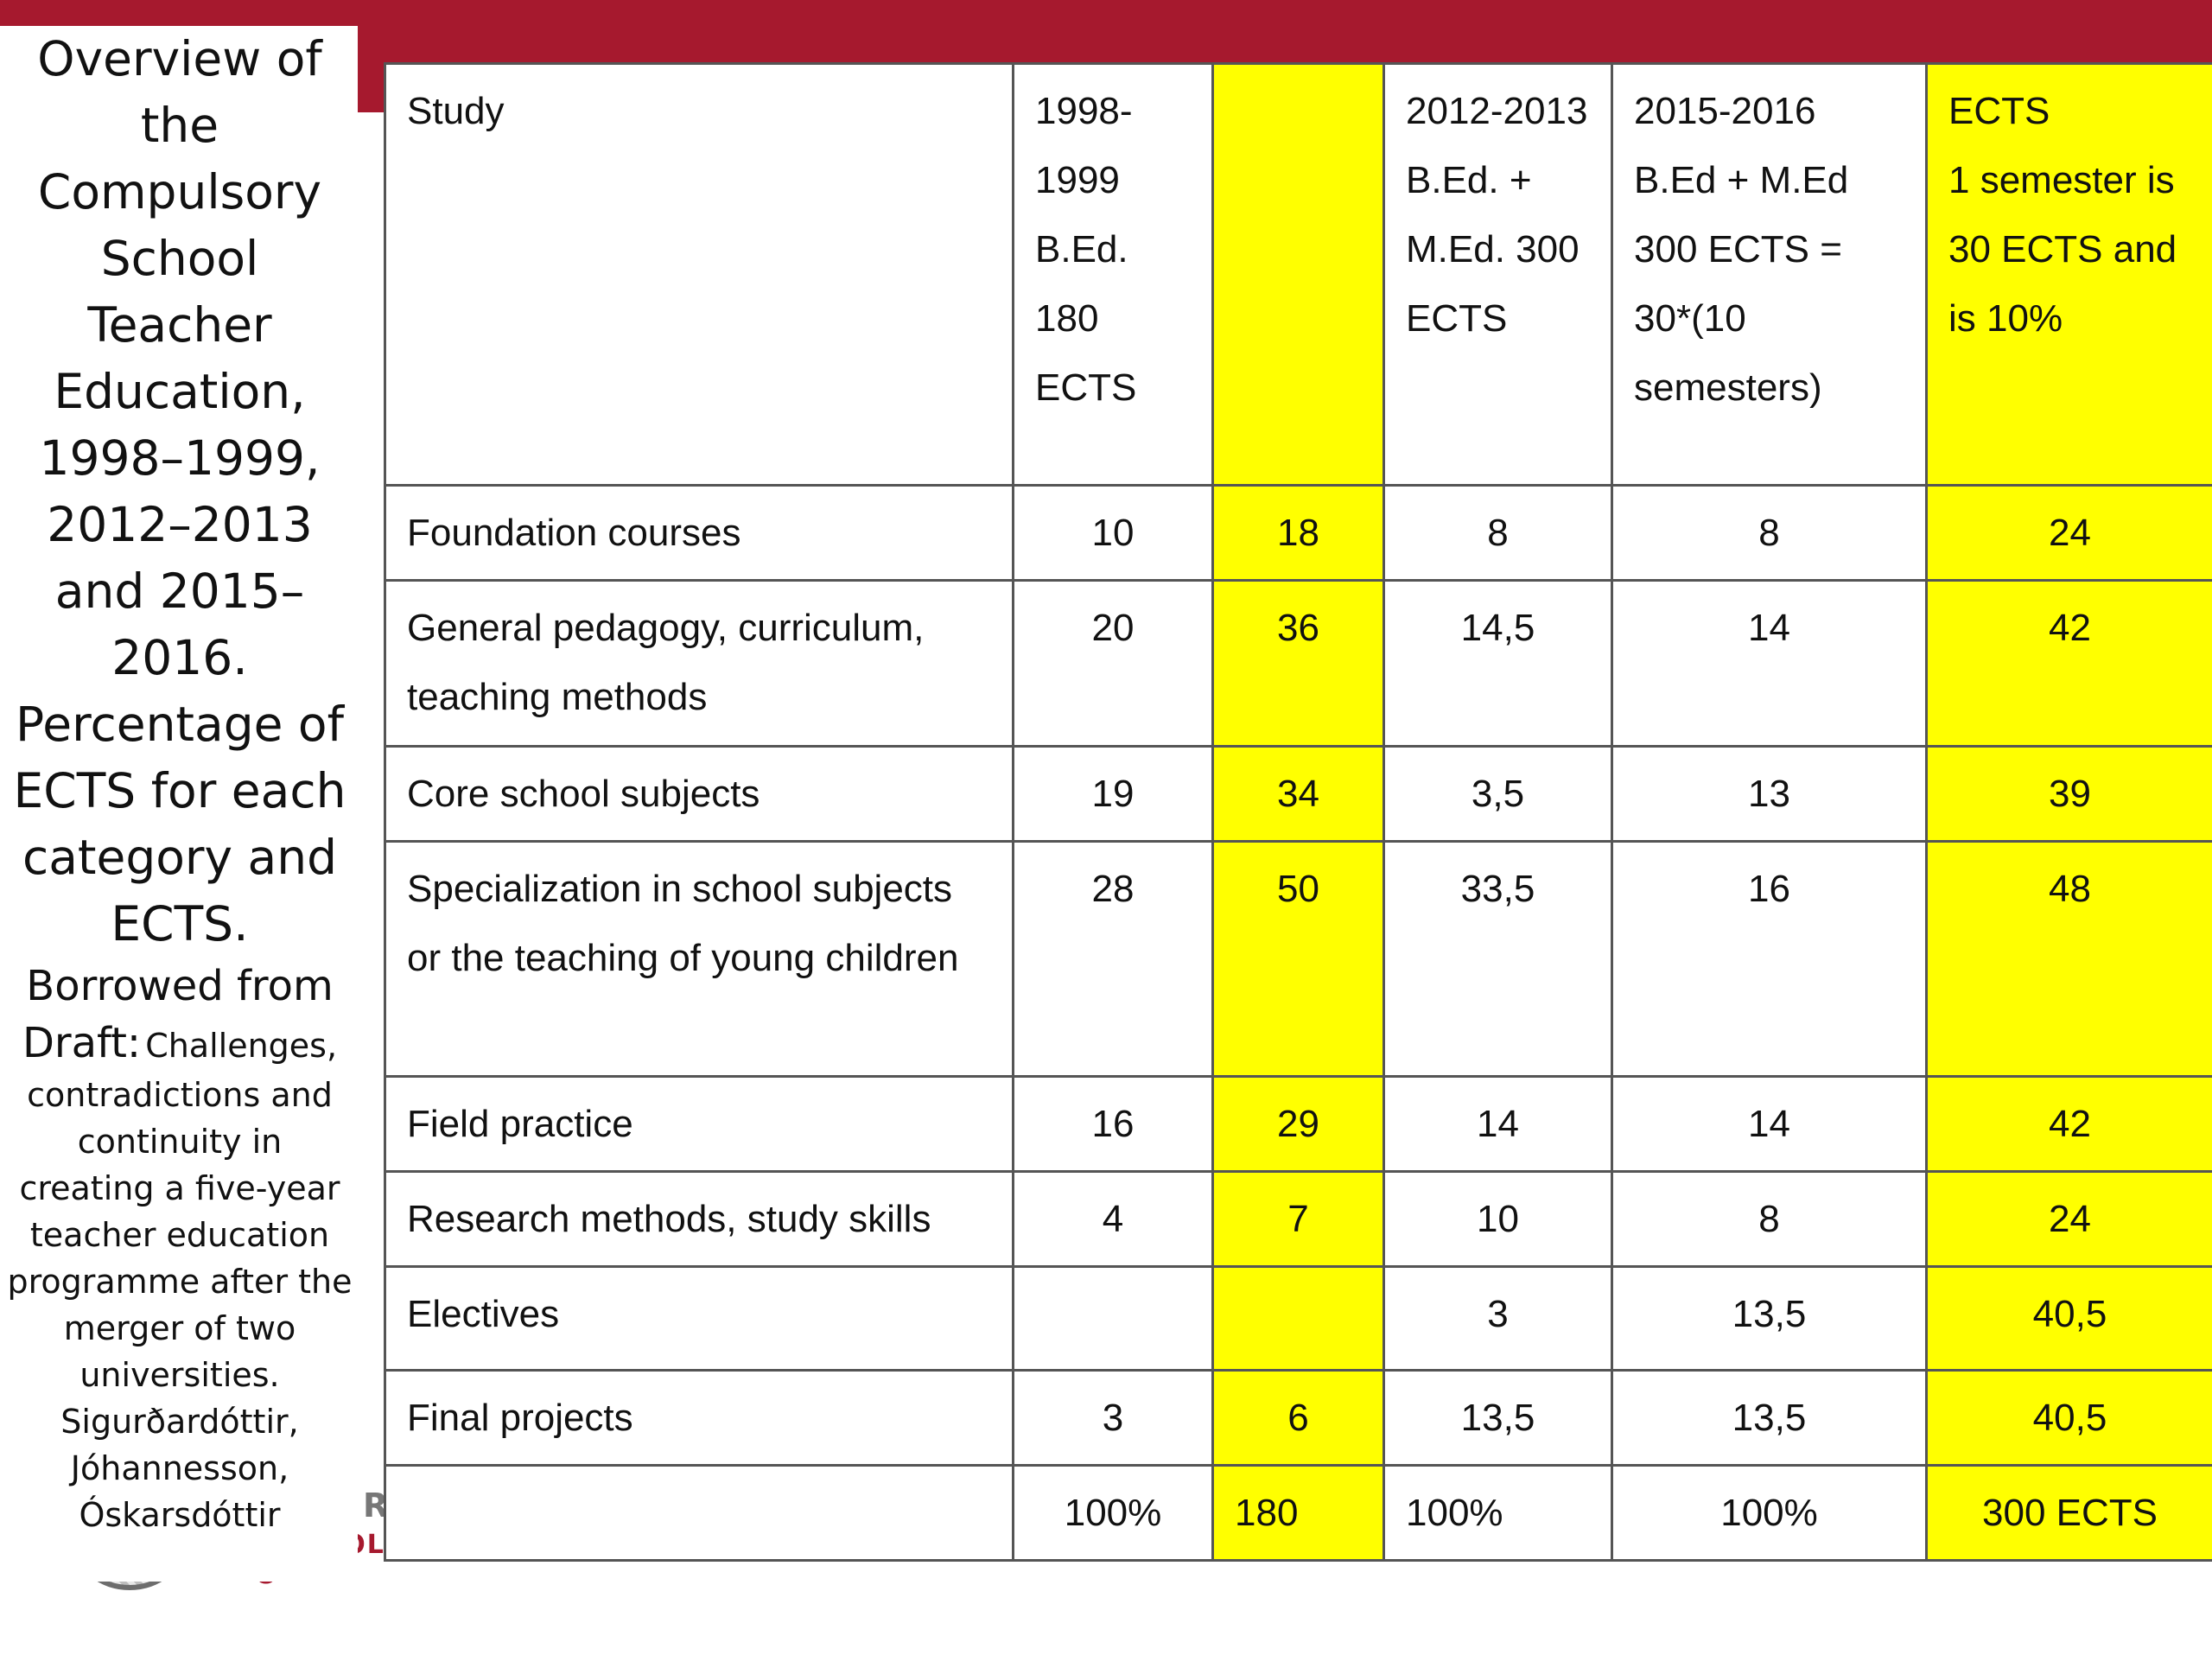 This screenshot has width=2212, height=1655. Describe the element at coordinates (1497, 1124) in the screenshot. I see `row-2012: 14` at that location.